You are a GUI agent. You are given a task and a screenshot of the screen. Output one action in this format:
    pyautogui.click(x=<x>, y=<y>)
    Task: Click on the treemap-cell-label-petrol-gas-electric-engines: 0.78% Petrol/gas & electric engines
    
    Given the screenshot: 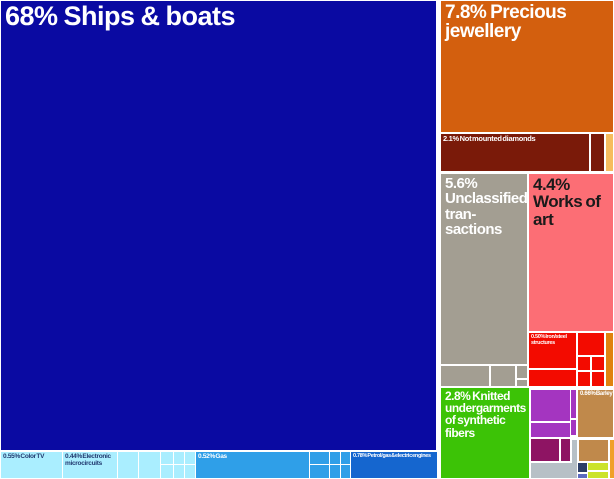 What is the action you would take?
    pyautogui.click(x=392, y=456)
    